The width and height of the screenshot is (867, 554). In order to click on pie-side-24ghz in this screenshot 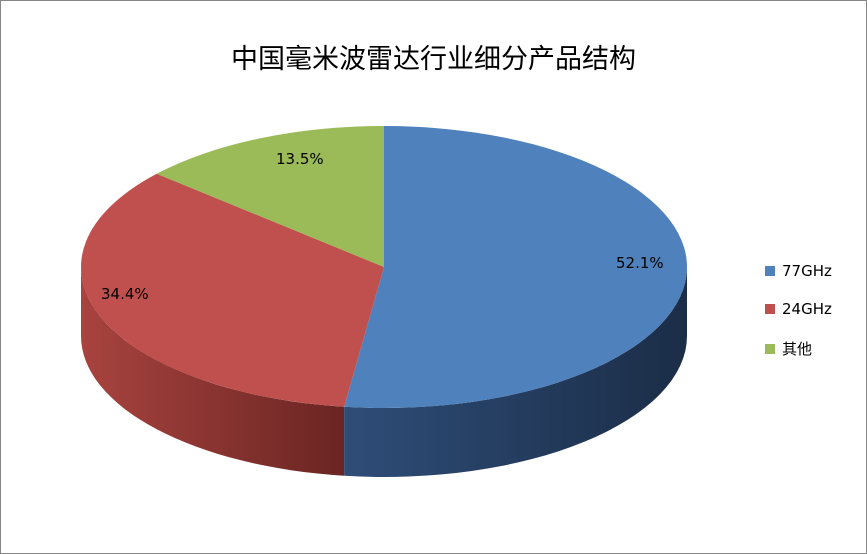, I will do `click(213, 371)`.